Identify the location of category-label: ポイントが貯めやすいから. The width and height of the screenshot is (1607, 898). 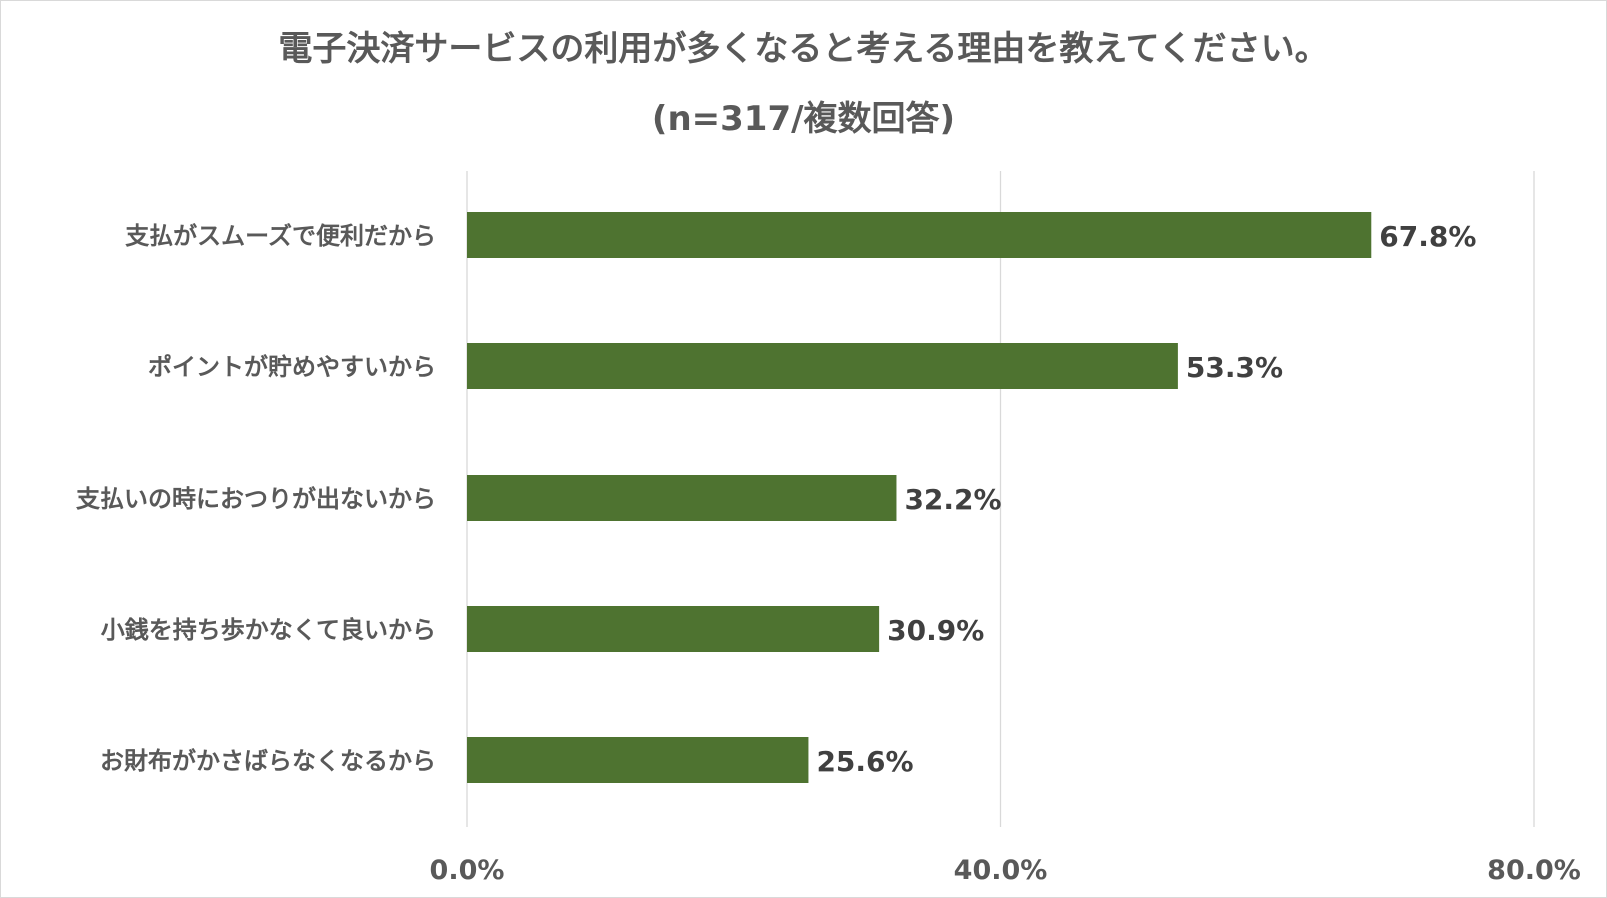
(292, 367).